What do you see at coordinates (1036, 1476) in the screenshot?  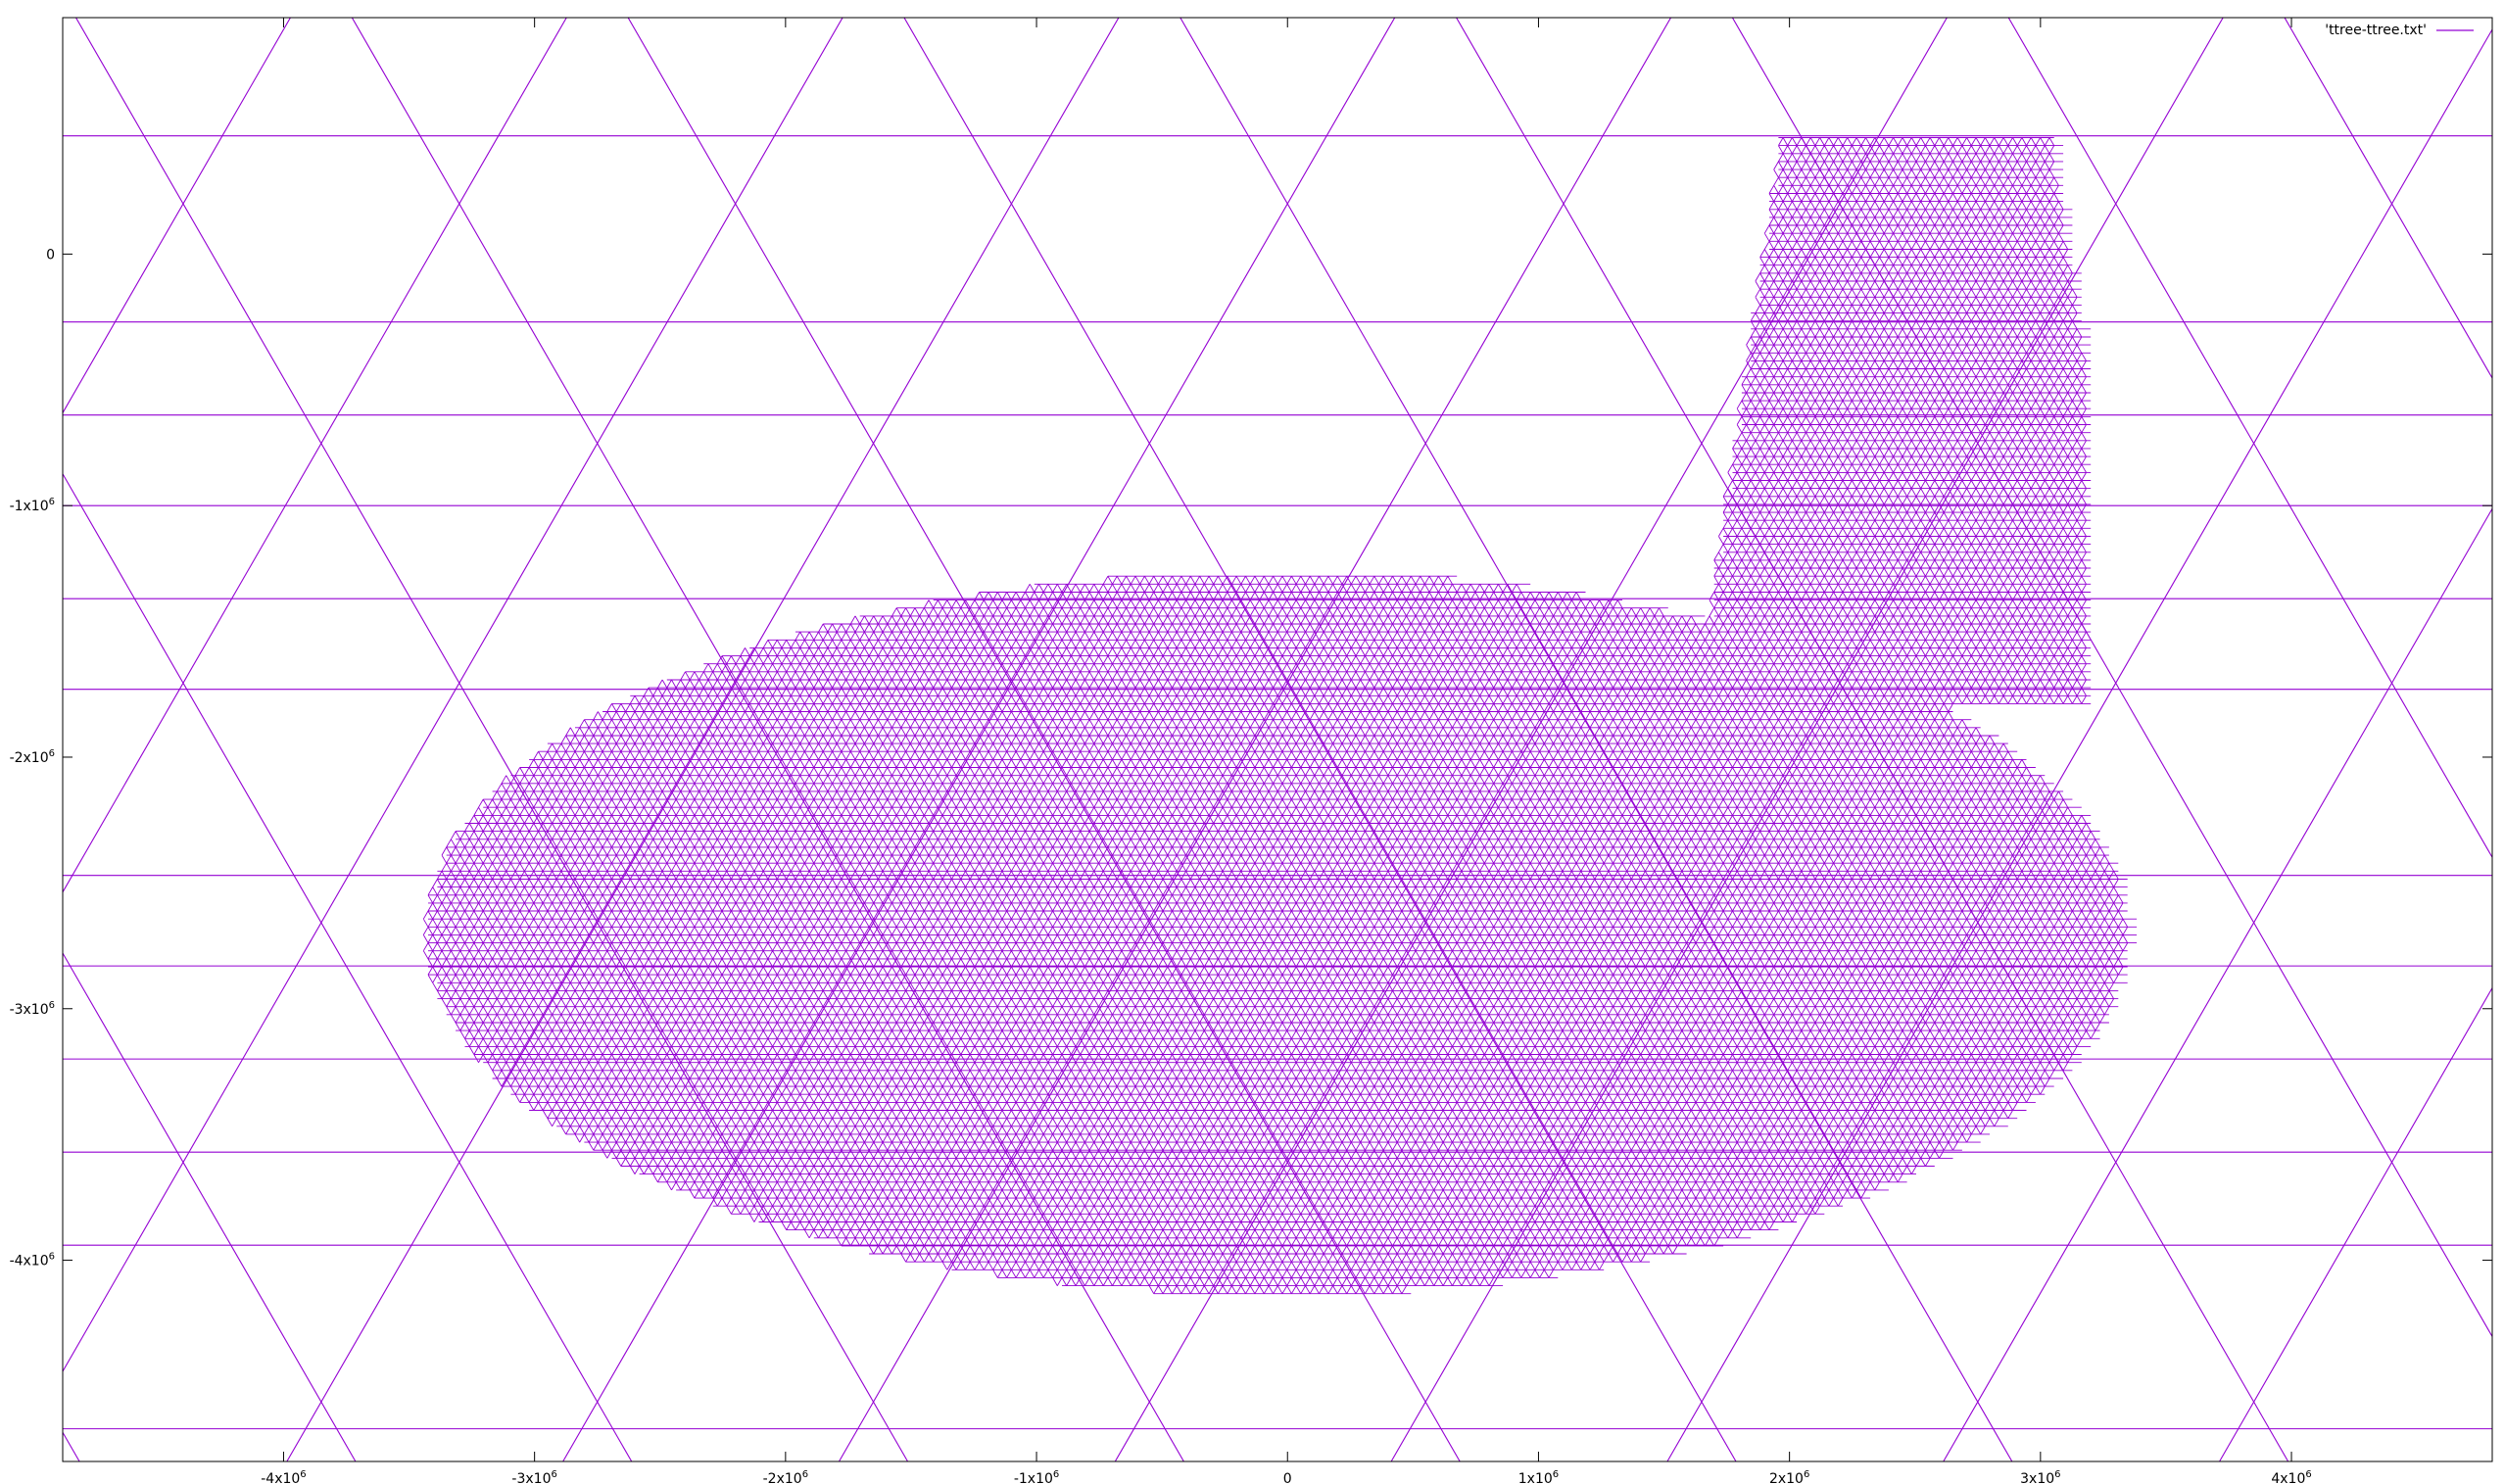 I see `x-tick-label: -1x106` at bounding box center [1036, 1476].